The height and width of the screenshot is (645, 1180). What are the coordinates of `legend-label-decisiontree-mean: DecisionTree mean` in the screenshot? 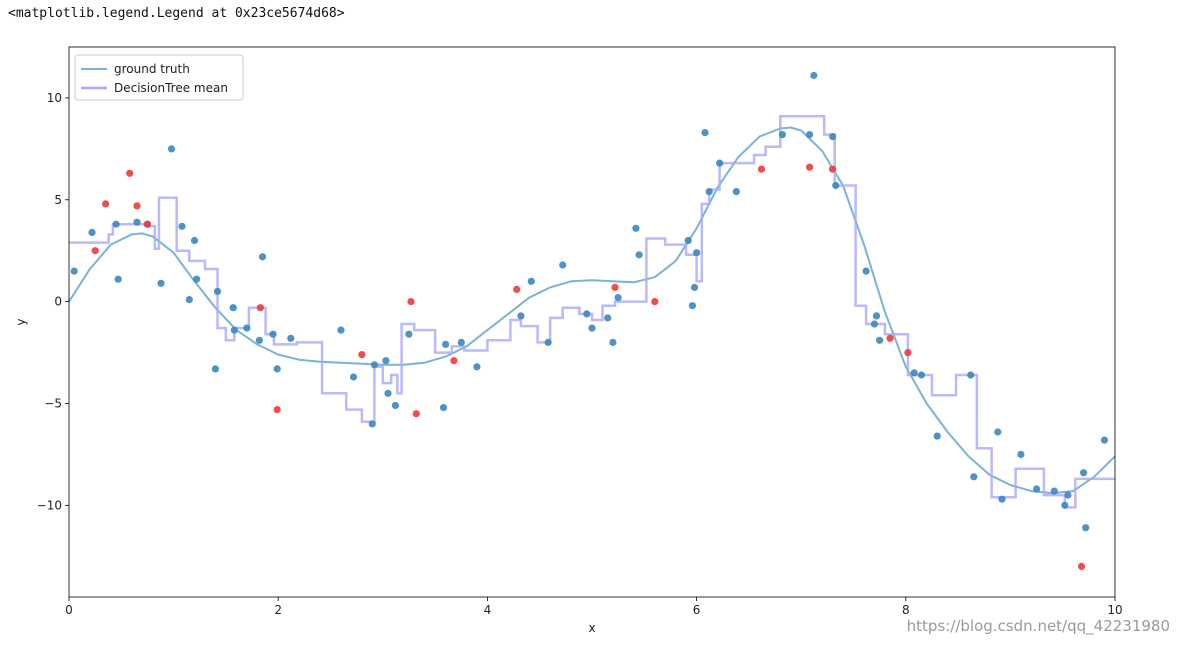 It's located at (171, 88).